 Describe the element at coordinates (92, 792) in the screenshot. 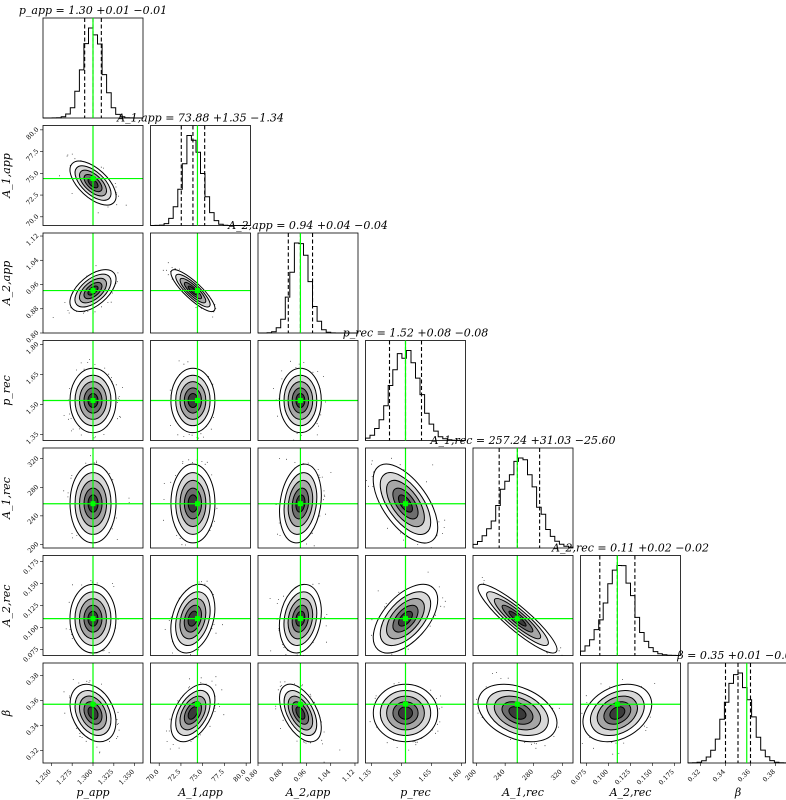

I see `x-axis-label-p_app: p_app` at that location.